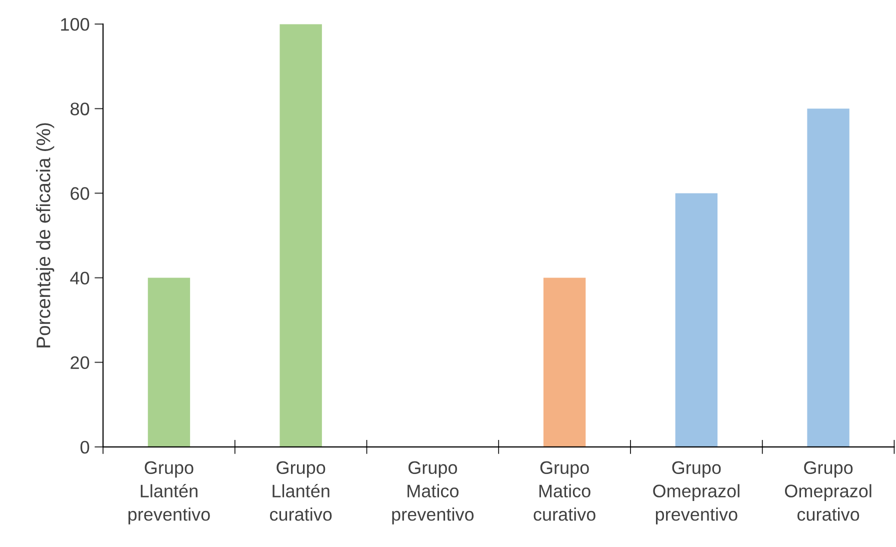 The width and height of the screenshot is (896, 547). What do you see at coordinates (696, 492) in the screenshot?
I see `x-tick-label: Grupo Omeprazol preventivo` at bounding box center [696, 492].